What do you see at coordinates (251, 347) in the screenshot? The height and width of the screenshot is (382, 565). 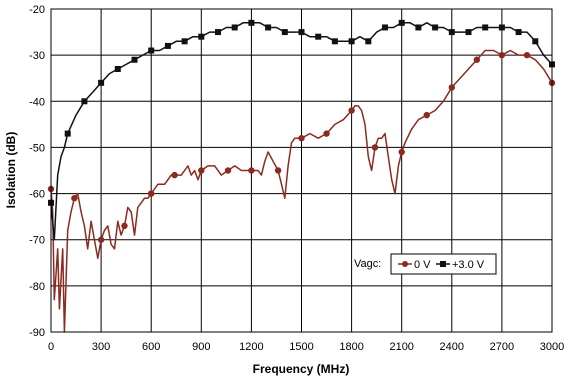 I see `x-tick-label: 1200` at bounding box center [251, 347].